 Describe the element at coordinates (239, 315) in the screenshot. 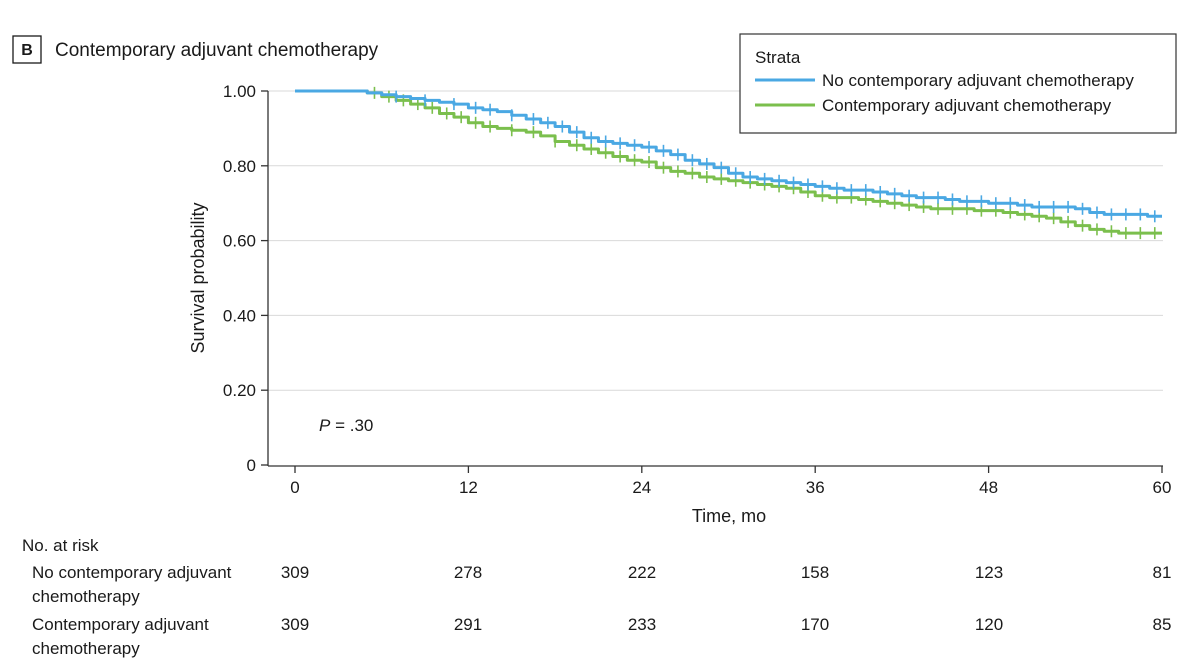

I see `y-tick-label: 0.40` at that location.